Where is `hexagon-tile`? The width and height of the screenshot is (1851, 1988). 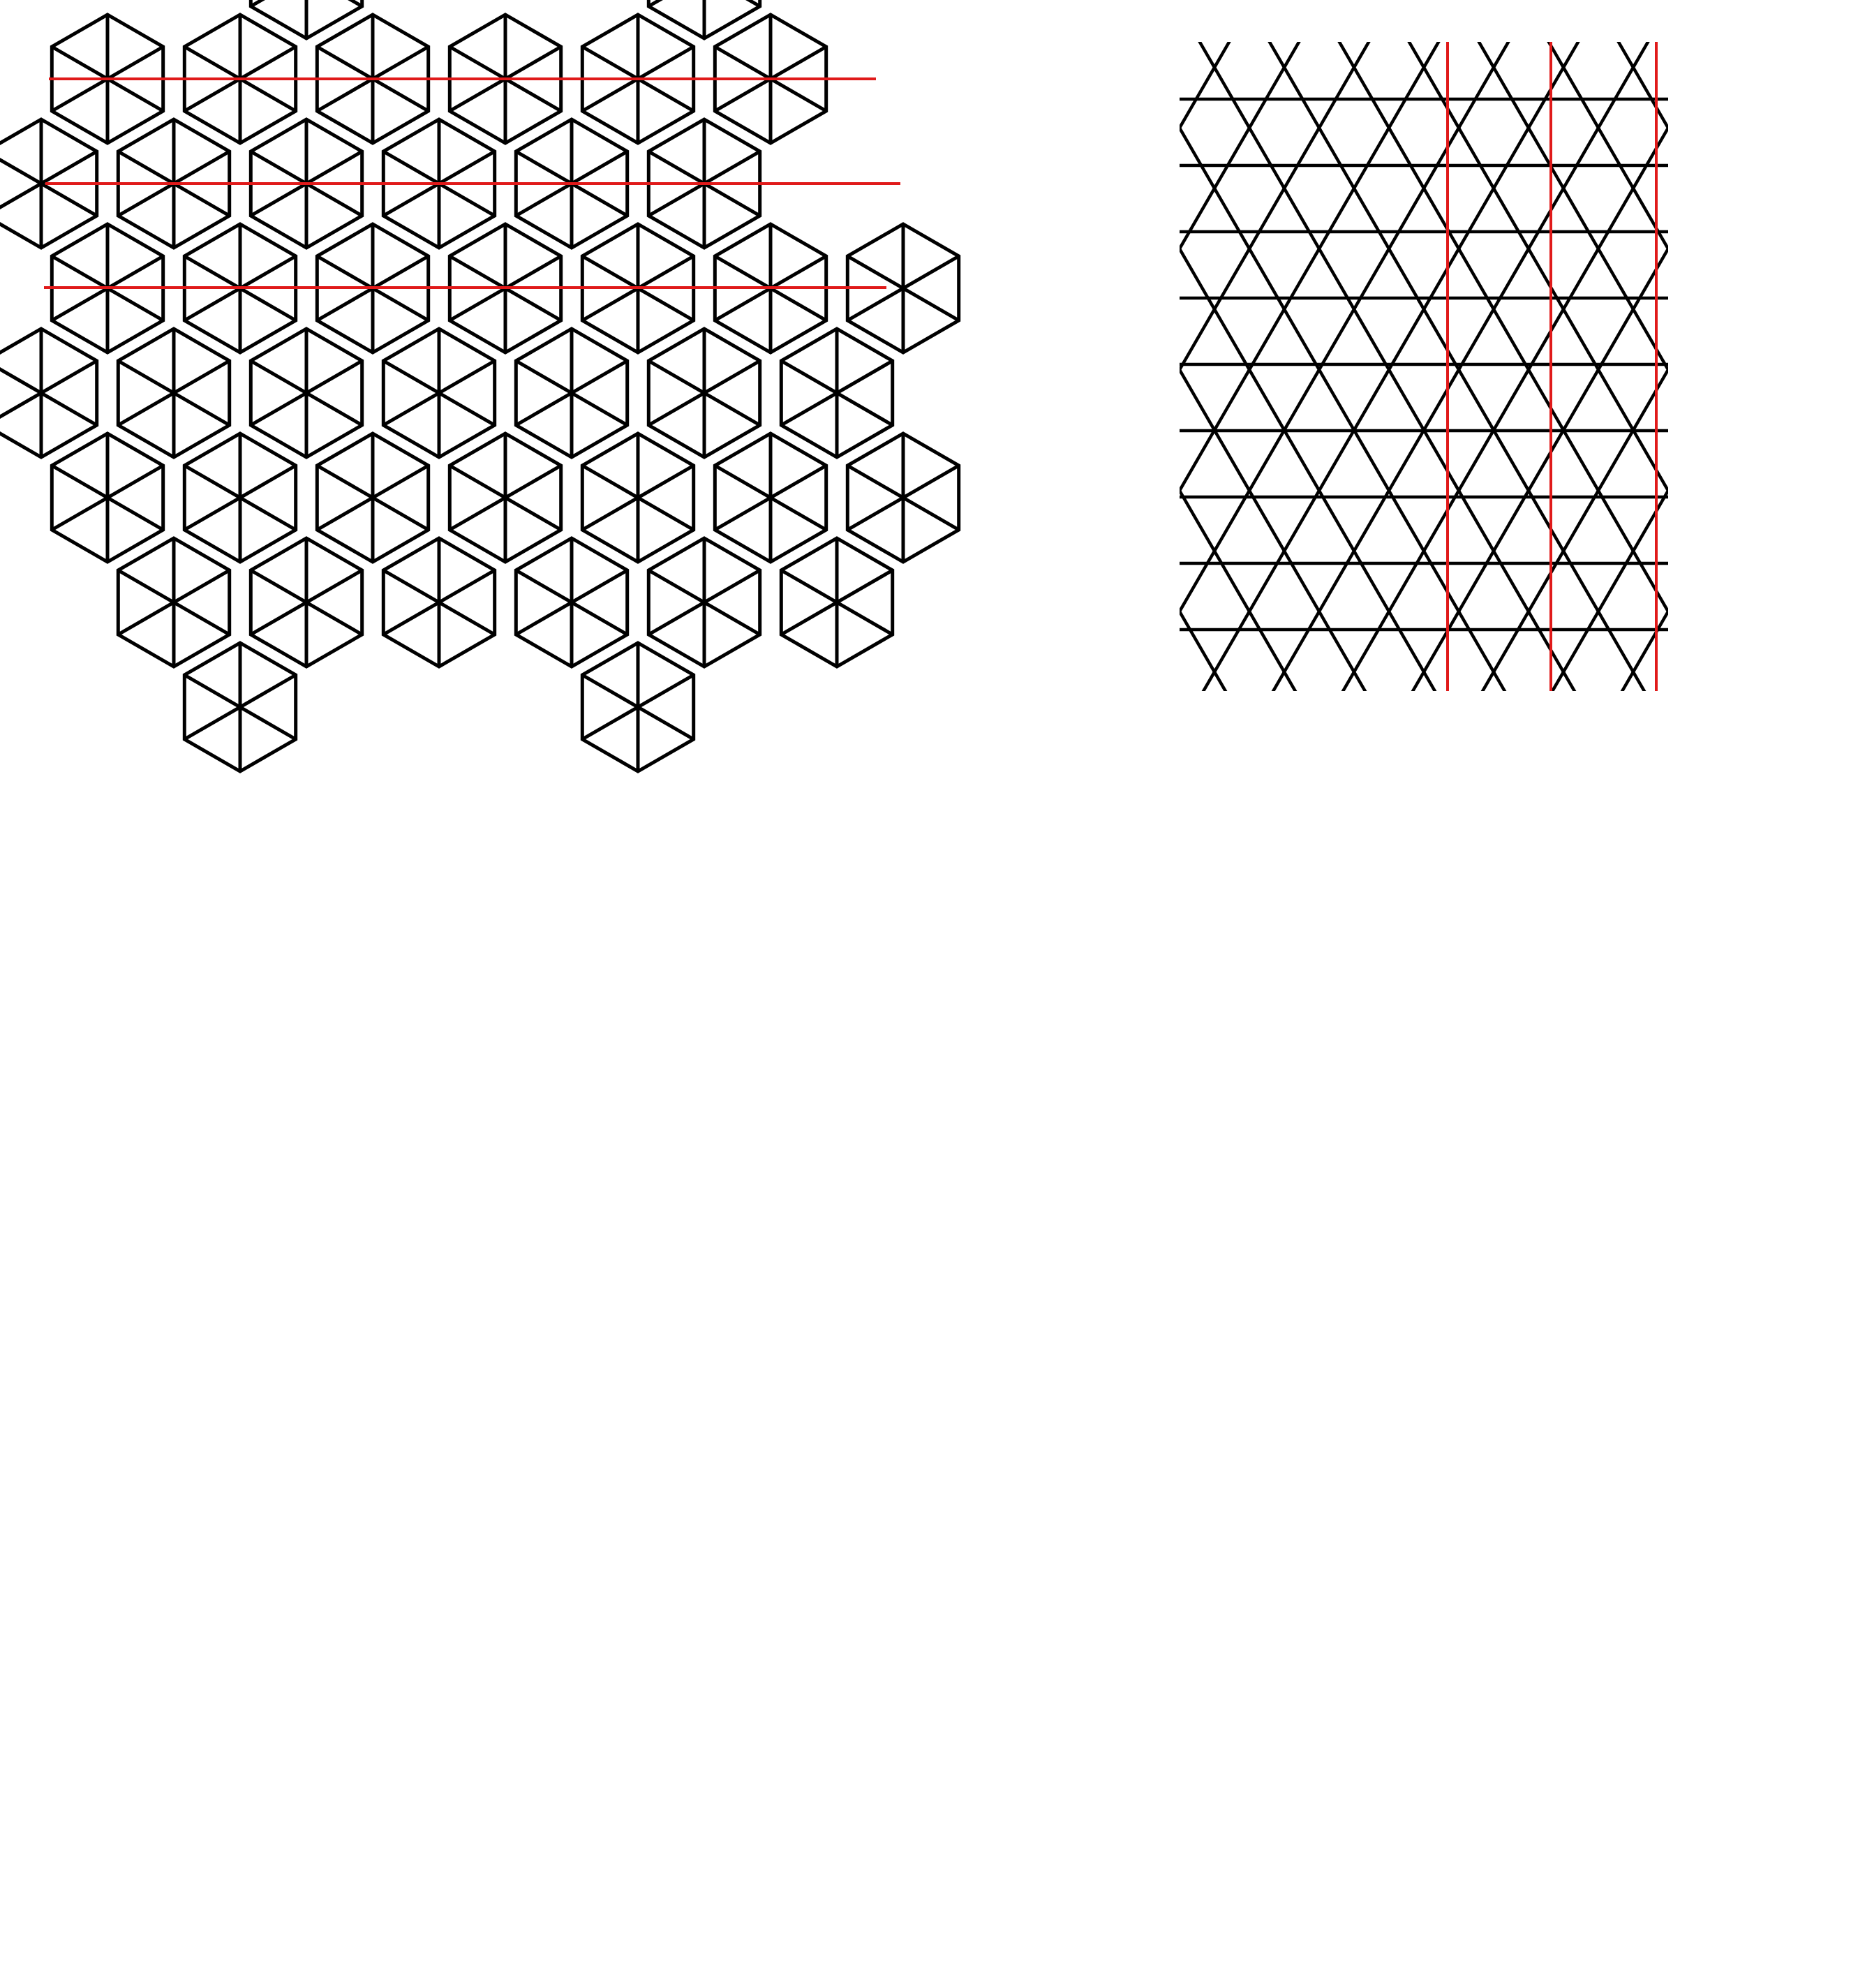
hexagon-tile is located at coordinates (49, 393).